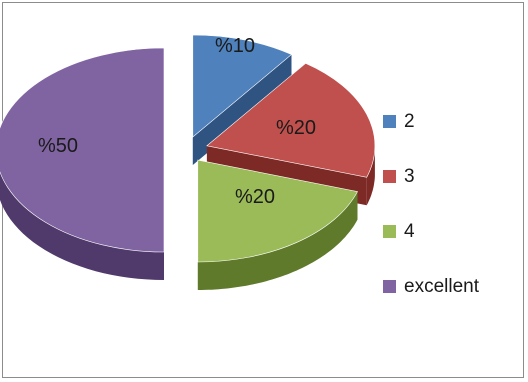  What do you see at coordinates (58, 146) in the screenshot?
I see `data-label-3: %50` at bounding box center [58, 146].